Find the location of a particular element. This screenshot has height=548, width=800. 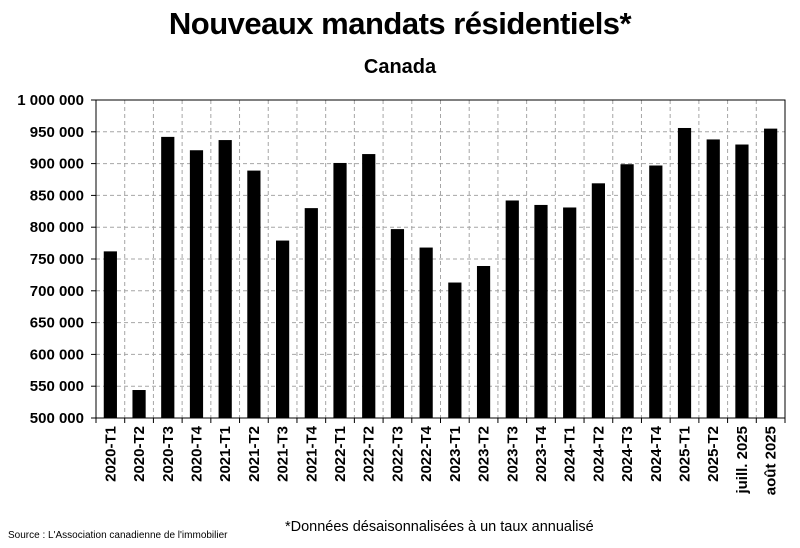

y-tick-label: 550 000 is located at coordinates (57, 386).